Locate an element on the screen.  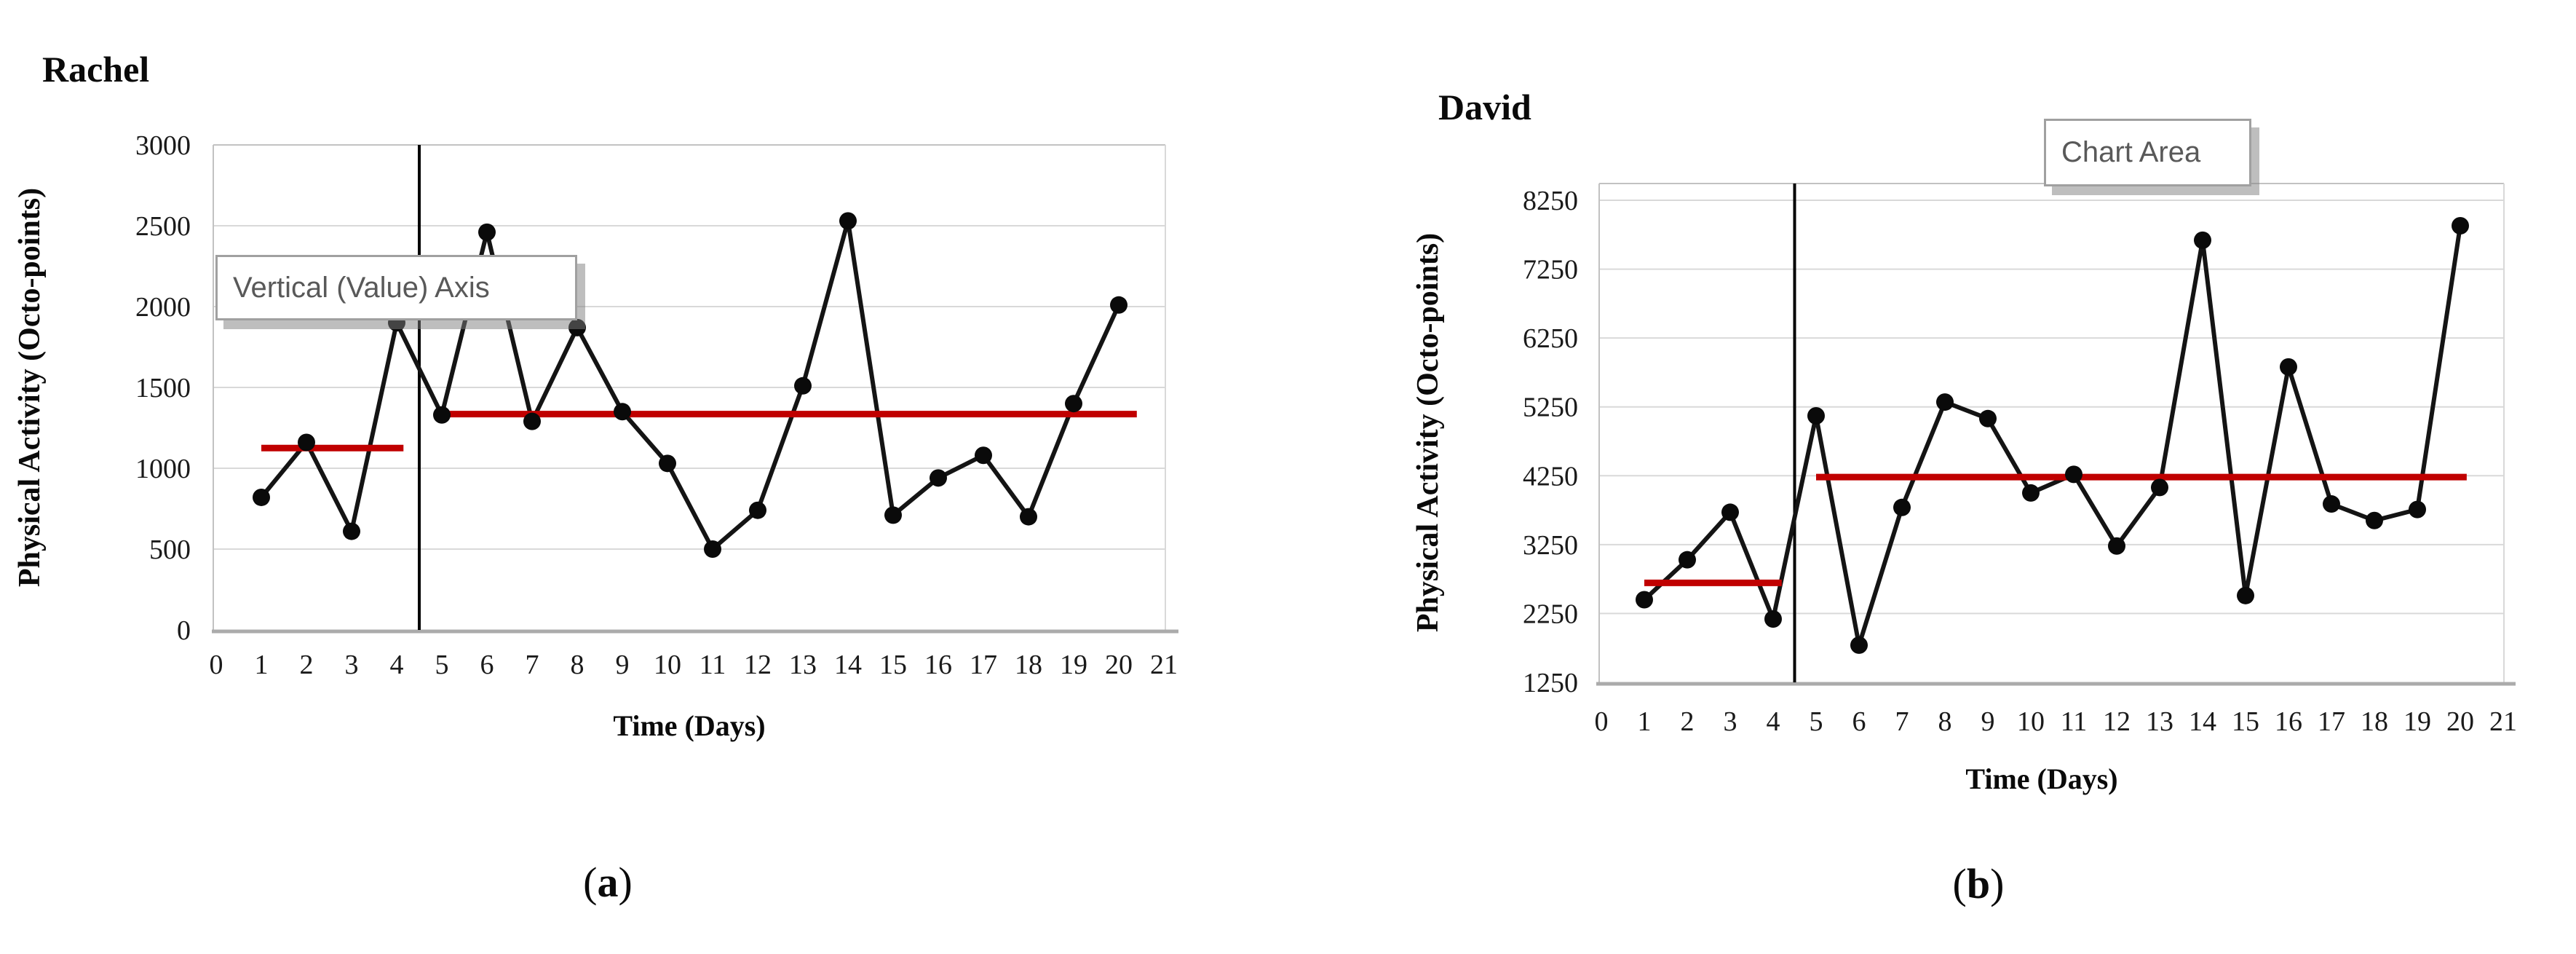
chart-a-x-axis-title: Time (Days) is located at coordinates (689, 725).